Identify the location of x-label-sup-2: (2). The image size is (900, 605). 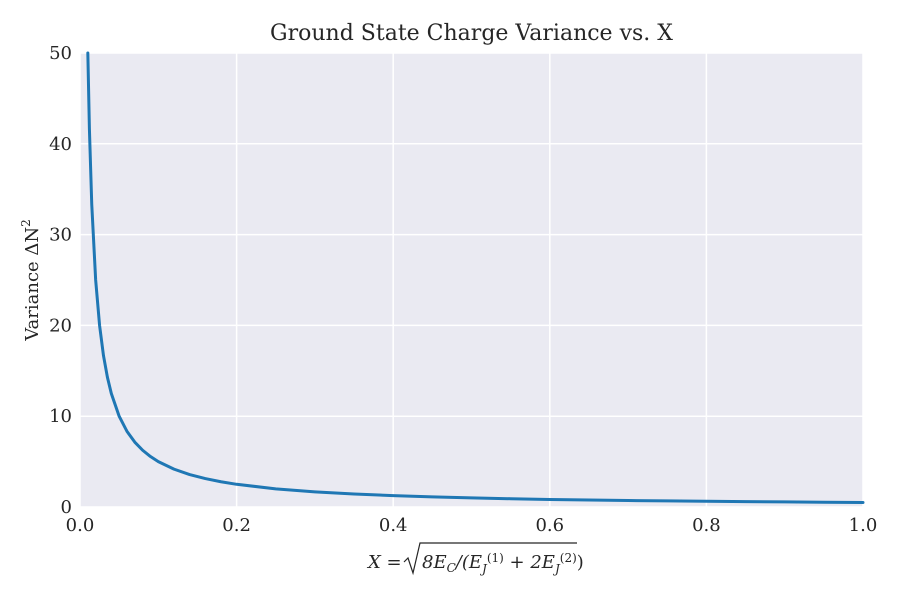
(568, 558).